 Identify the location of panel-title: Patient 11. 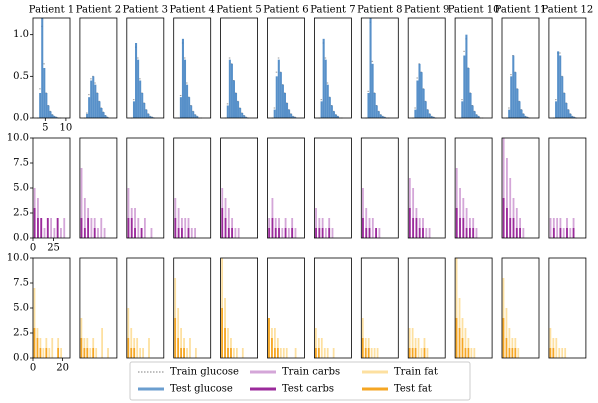
(521, 10).